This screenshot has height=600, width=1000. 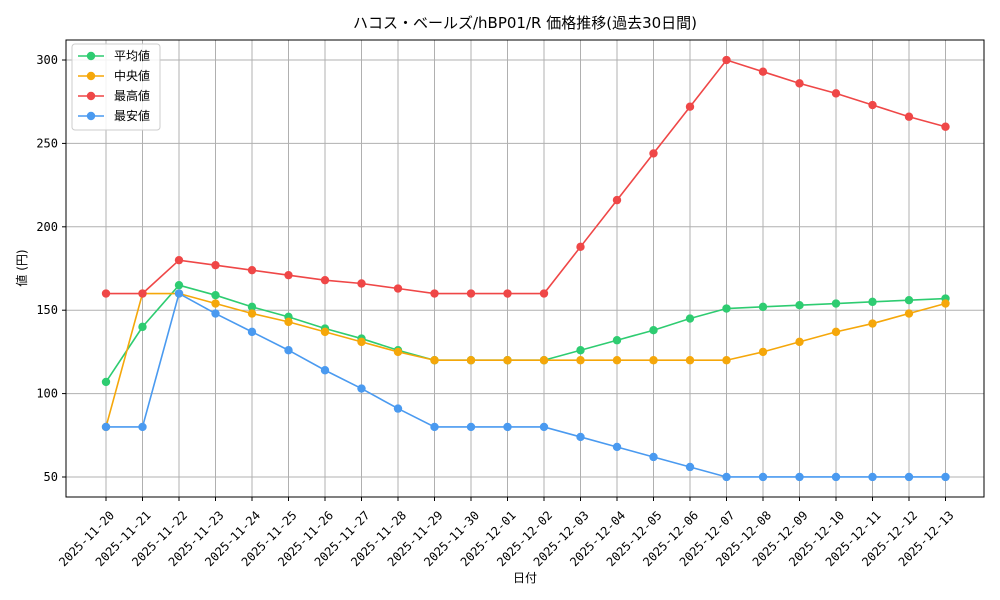 I want to click on y-tick-label: 150, so click(x=47, y=310).